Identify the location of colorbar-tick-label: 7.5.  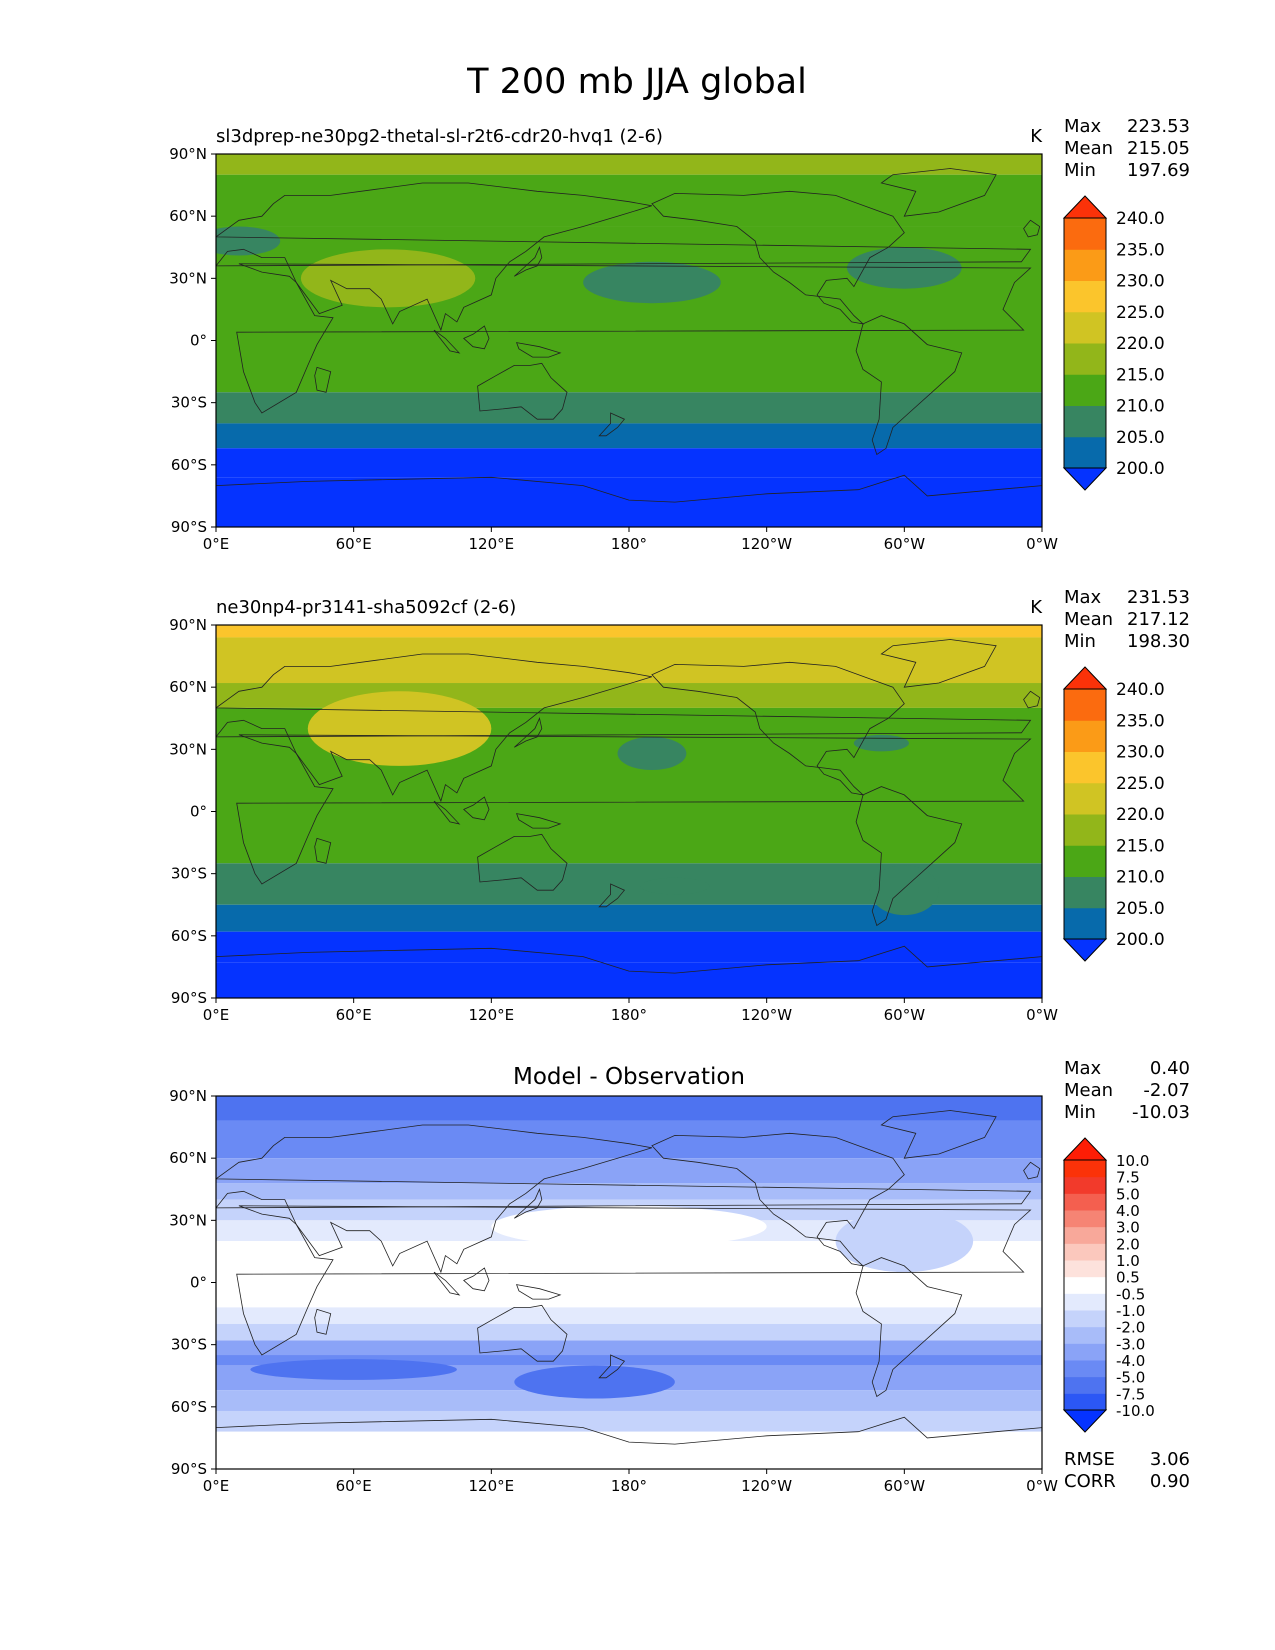
(1128, 1178).